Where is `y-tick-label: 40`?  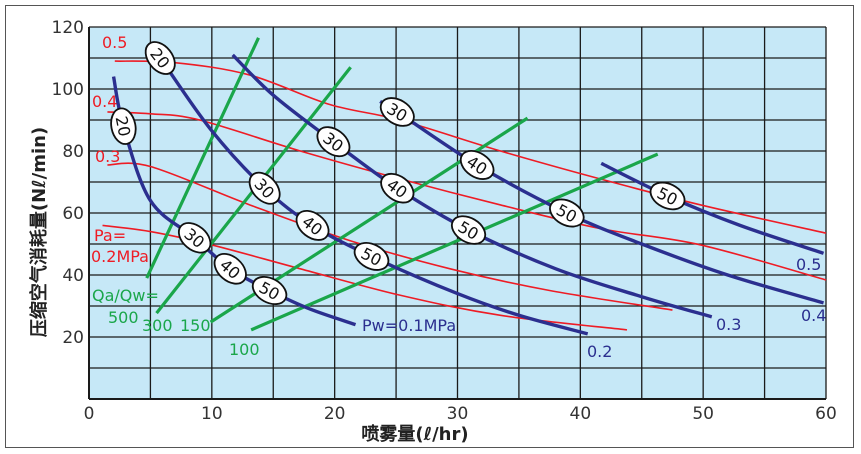 y-tick-label: 40 is located at coordinates (73, 276).